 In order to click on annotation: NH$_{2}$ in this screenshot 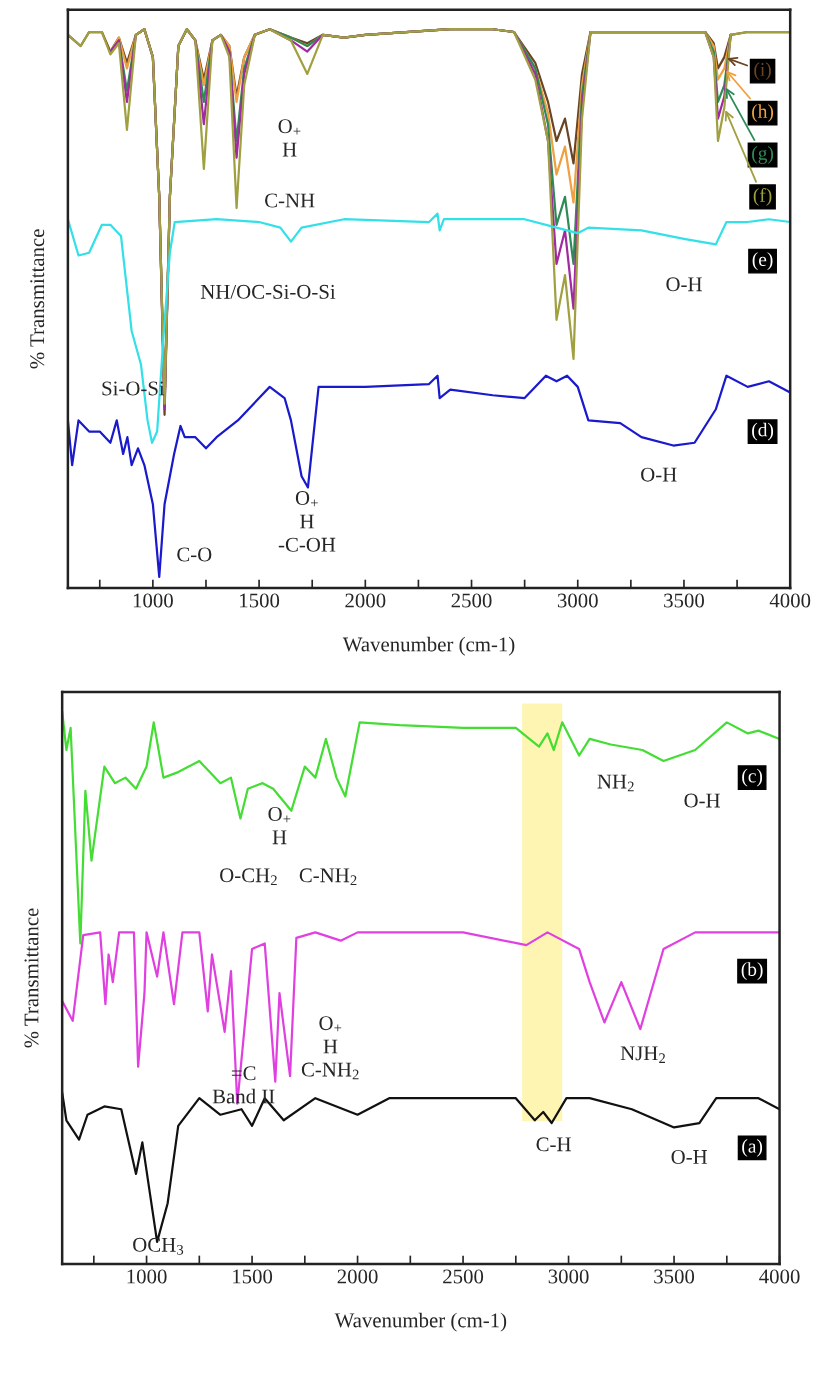, I will do `click(615, 783)`.